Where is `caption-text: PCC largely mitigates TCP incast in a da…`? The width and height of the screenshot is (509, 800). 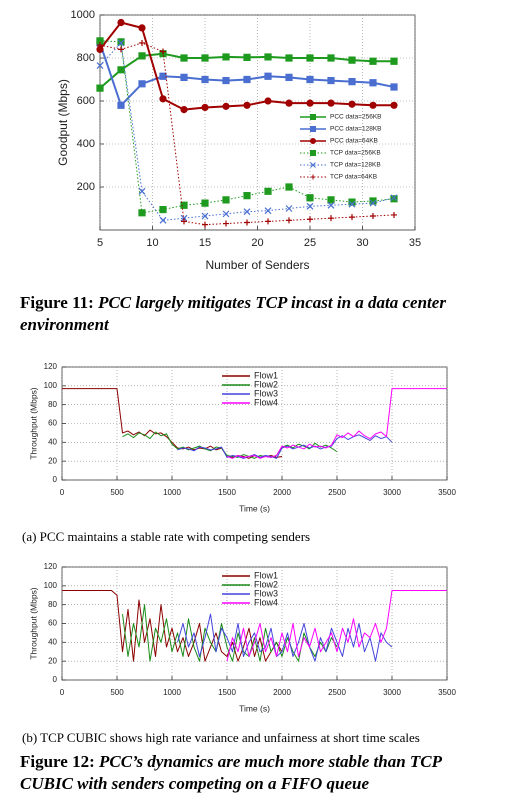 caption-text: PCC largely mitigates TCP incast in a da… is located at coordinates (233, 313).